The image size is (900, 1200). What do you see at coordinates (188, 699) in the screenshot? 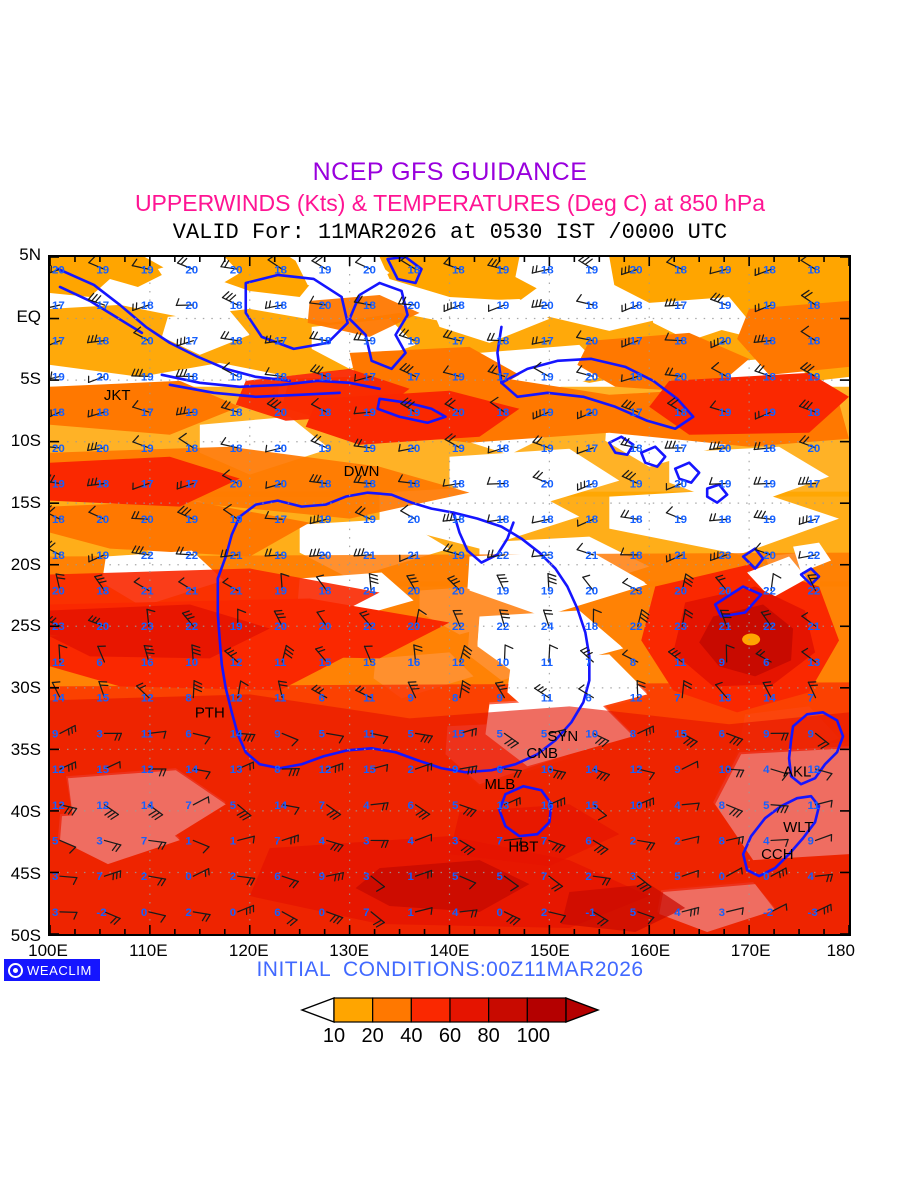
I see `temperature-label: 8` at bounding box center [188, 699].